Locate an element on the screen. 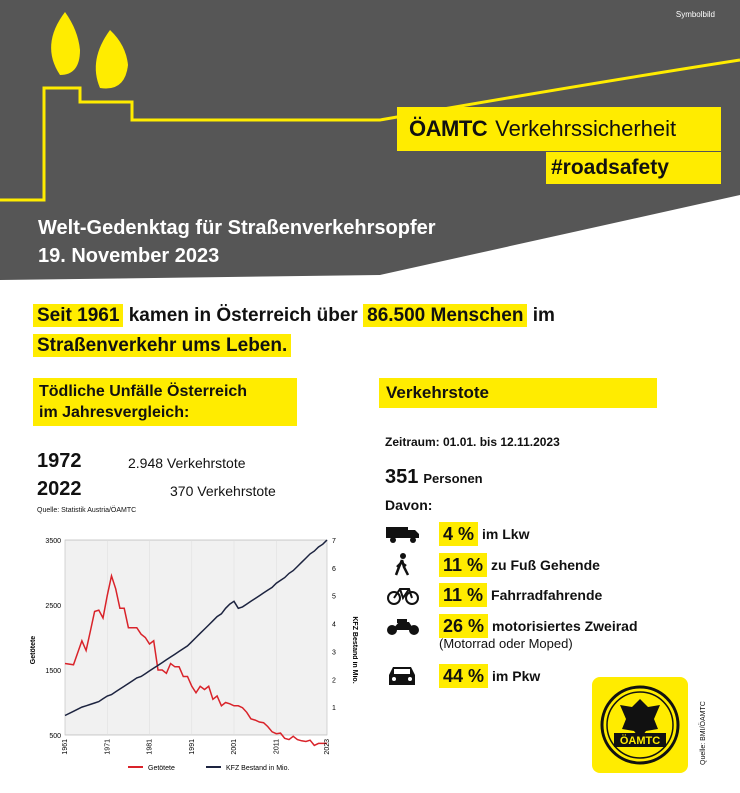  candle-flame-right is located at coordinates (111, 59).